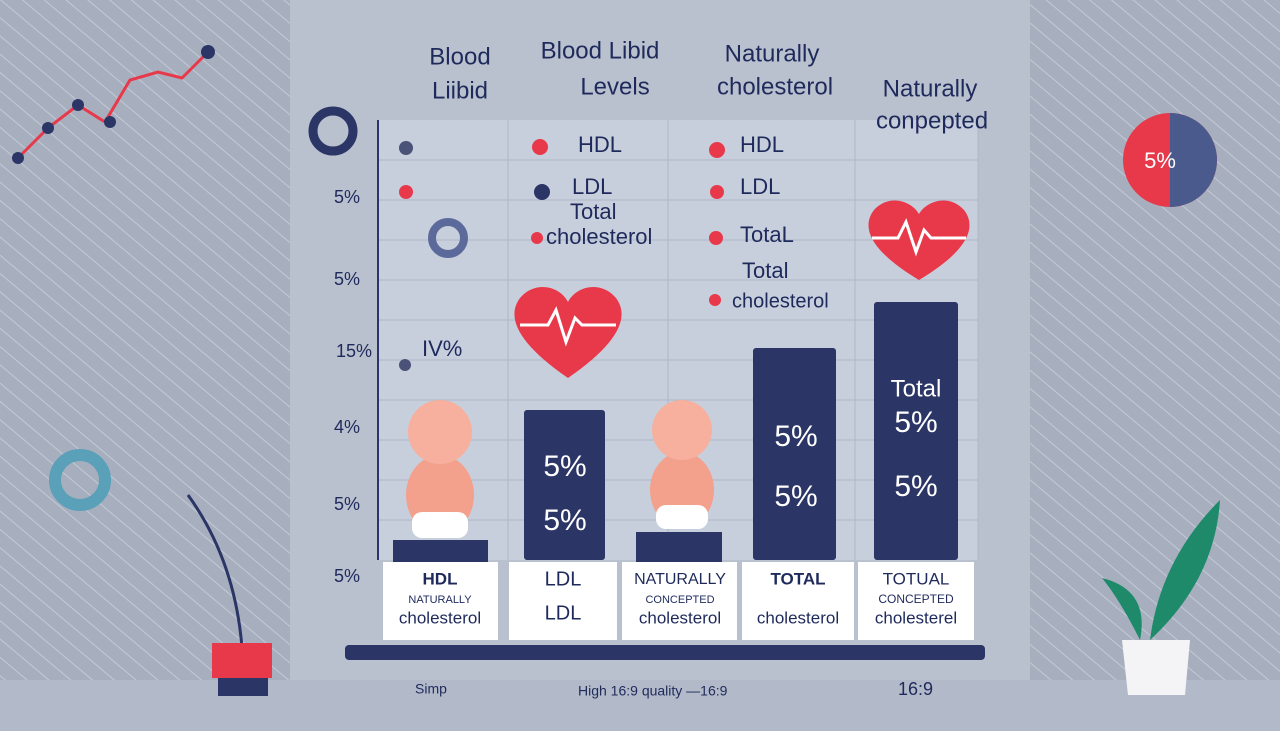  Describe the element at coordinates (775, 86) in the screenshot. I see `header: cholesterol` at that location.